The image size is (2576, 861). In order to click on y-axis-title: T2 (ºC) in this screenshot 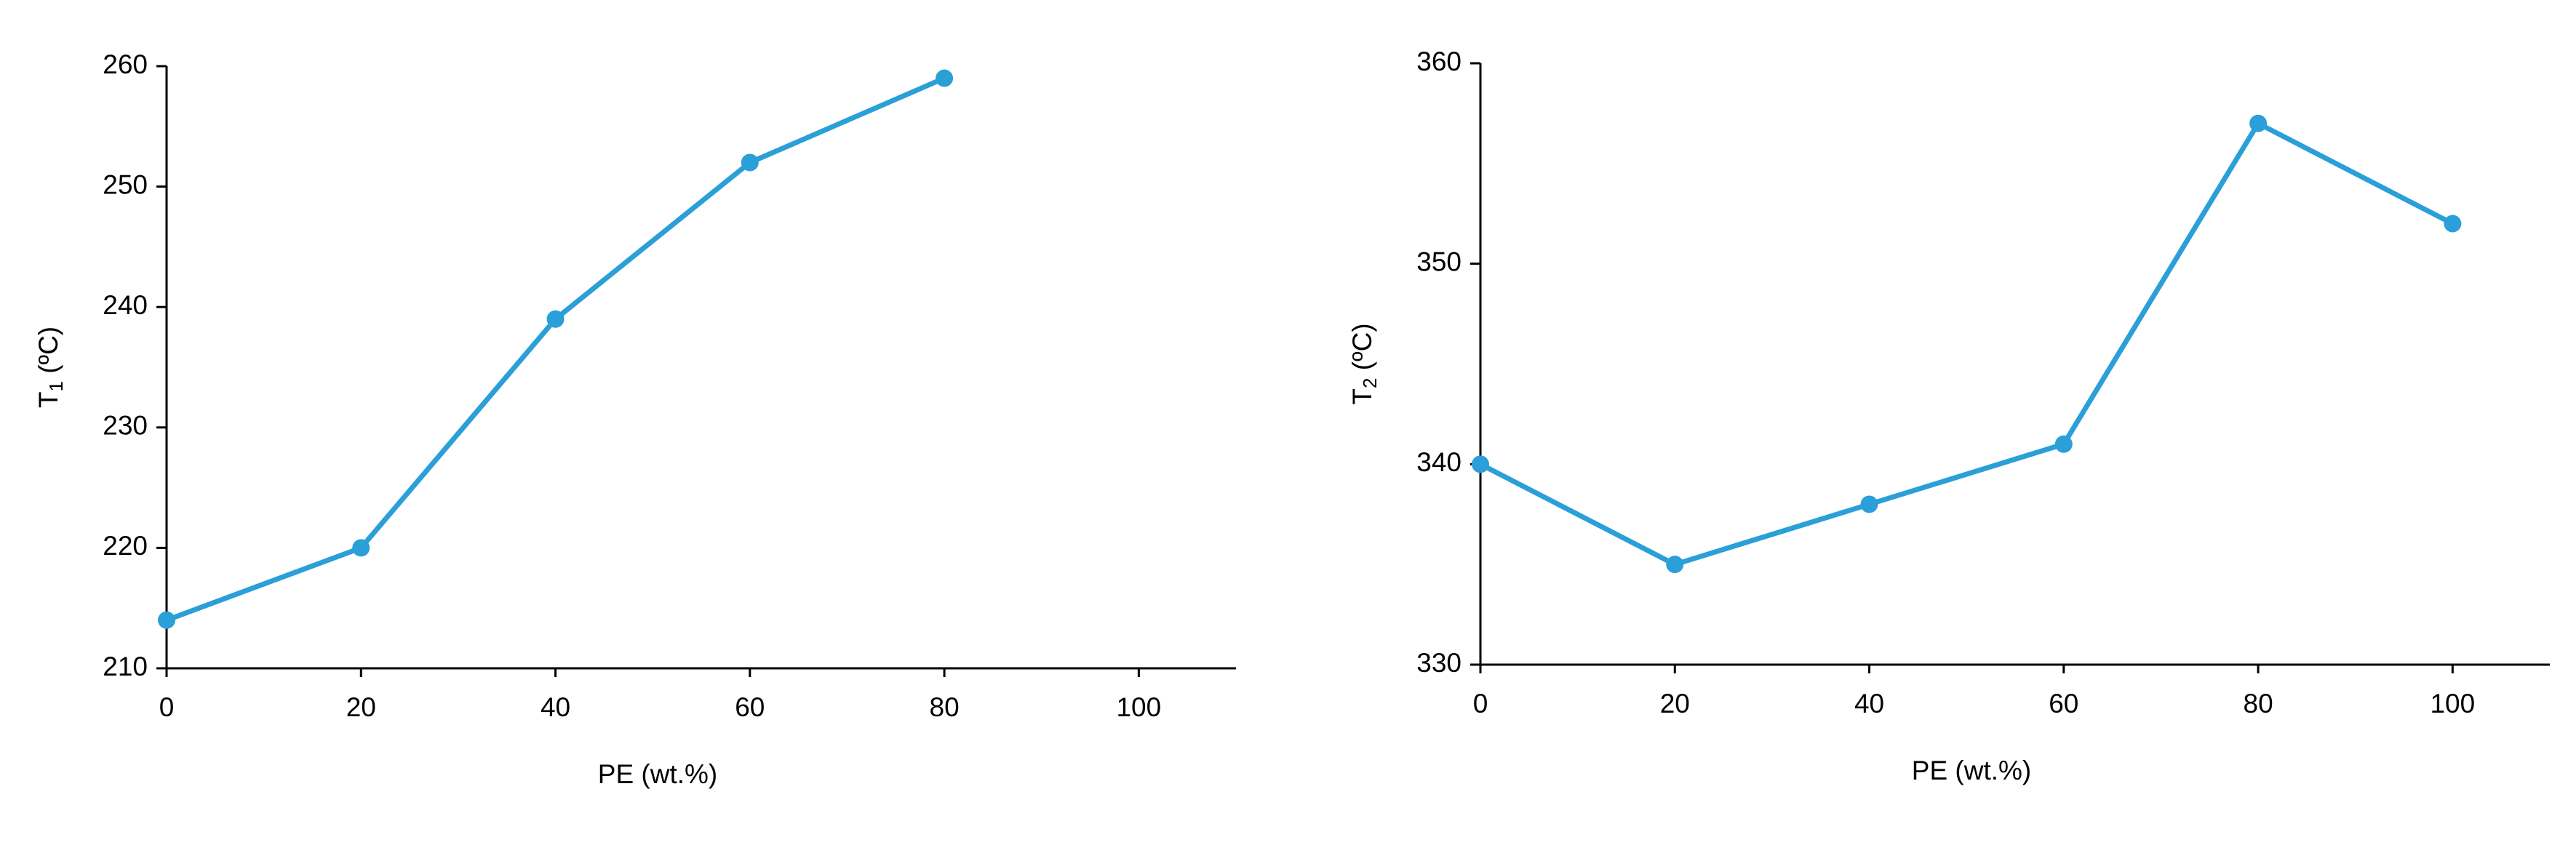, I will do `click(1364, 363)`.